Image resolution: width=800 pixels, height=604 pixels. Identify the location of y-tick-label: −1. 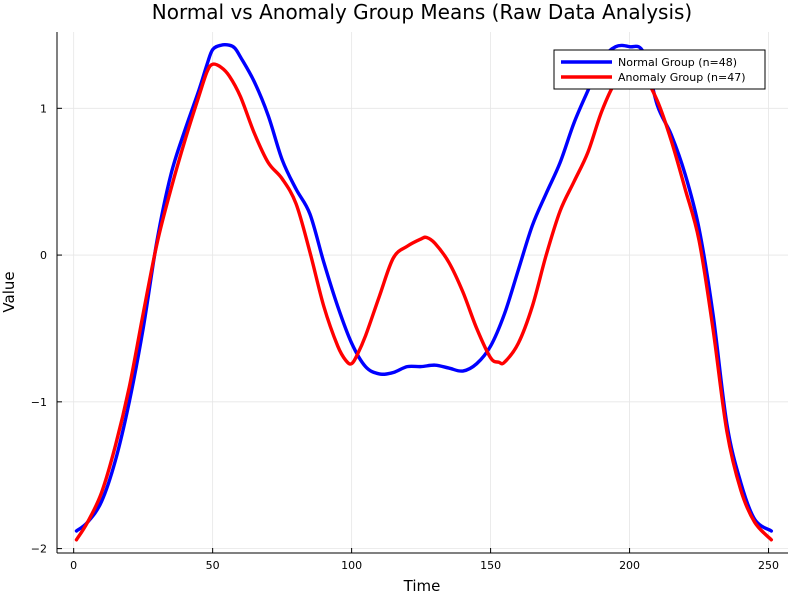
(39, 402).